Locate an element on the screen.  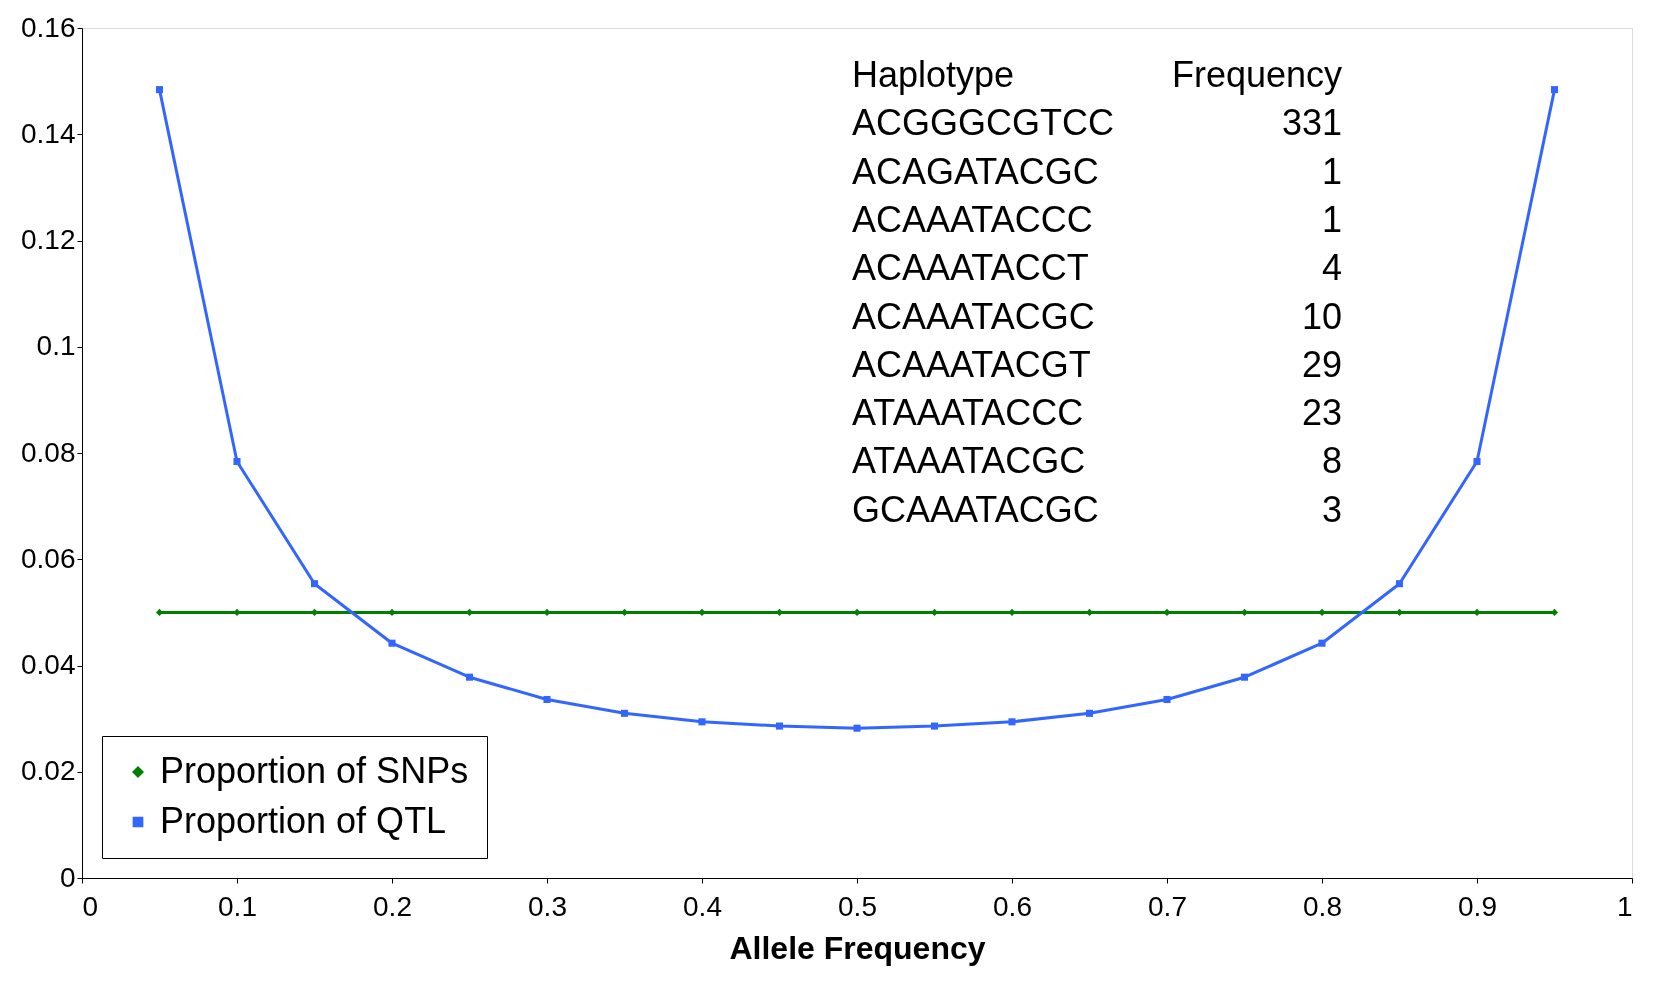
x-tick-label: 0.6 is located at coordinates (1012, 906).